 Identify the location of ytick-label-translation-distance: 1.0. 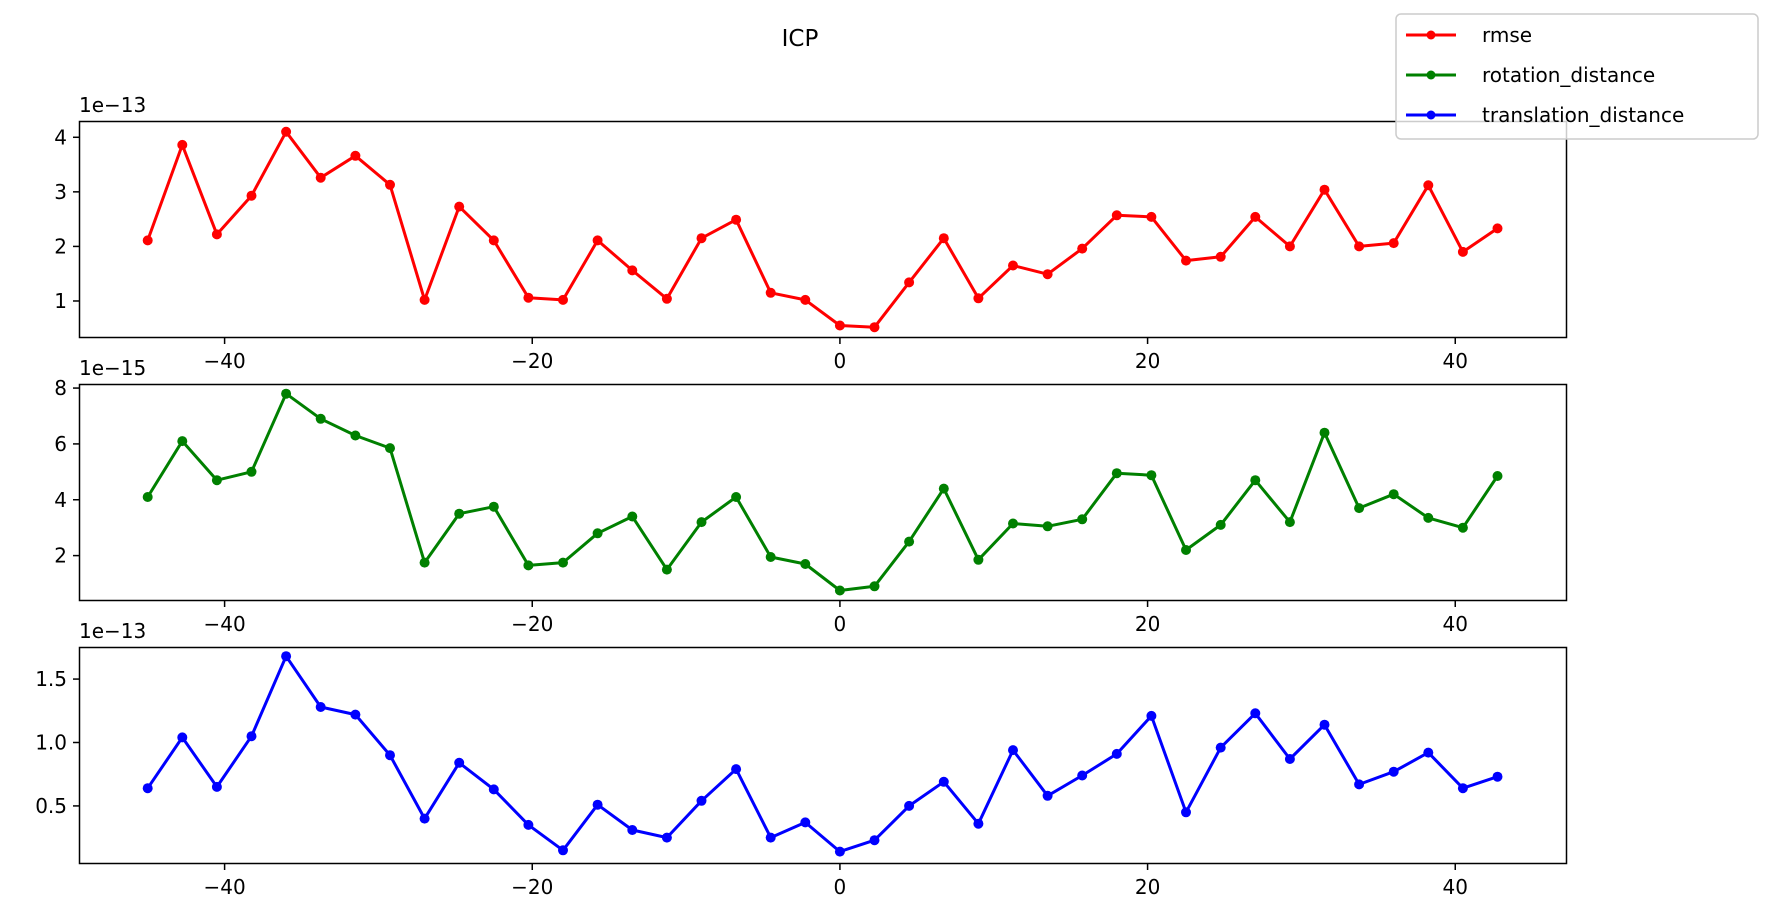
(51, 742).